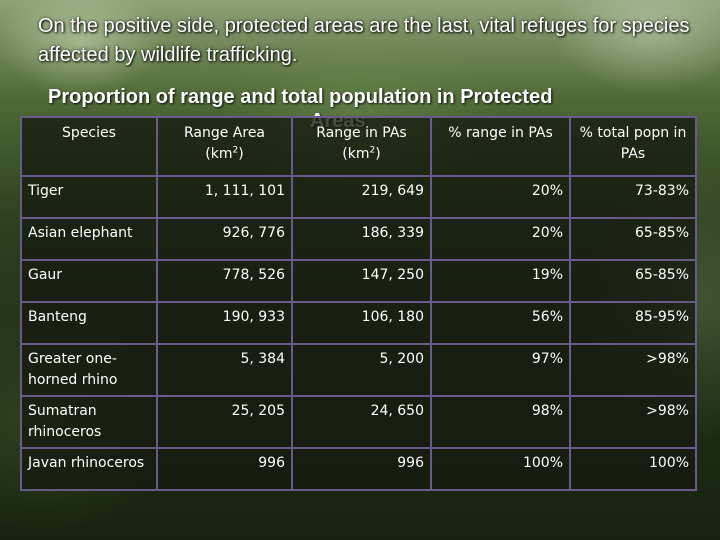 This screenshot has height=540, width=720. Describe the element at coordinates (361, 370) in the screenshot. I see `range-in-pas-cell: 5, 200` at that location.